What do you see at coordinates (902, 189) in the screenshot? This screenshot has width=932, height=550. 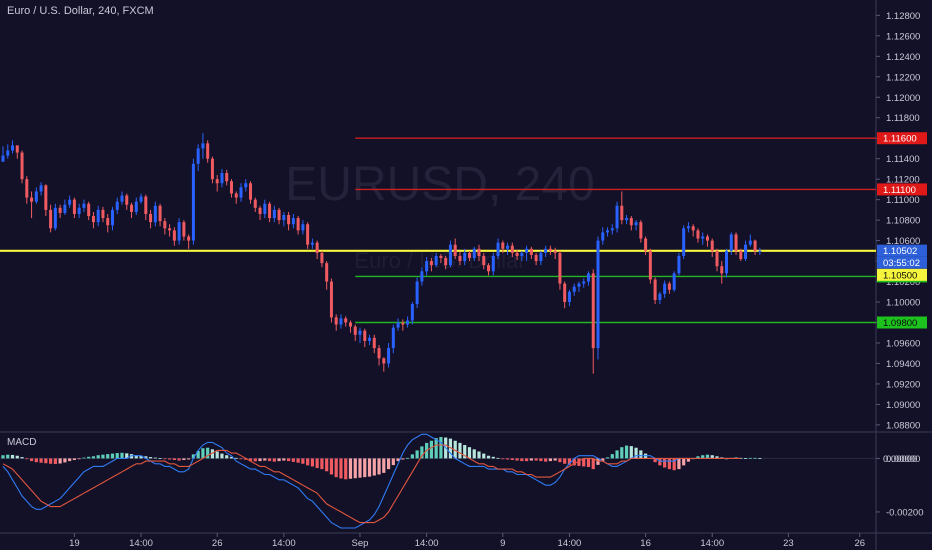 I see `level-label-resistance-bg` at bounding box center [902, 189].